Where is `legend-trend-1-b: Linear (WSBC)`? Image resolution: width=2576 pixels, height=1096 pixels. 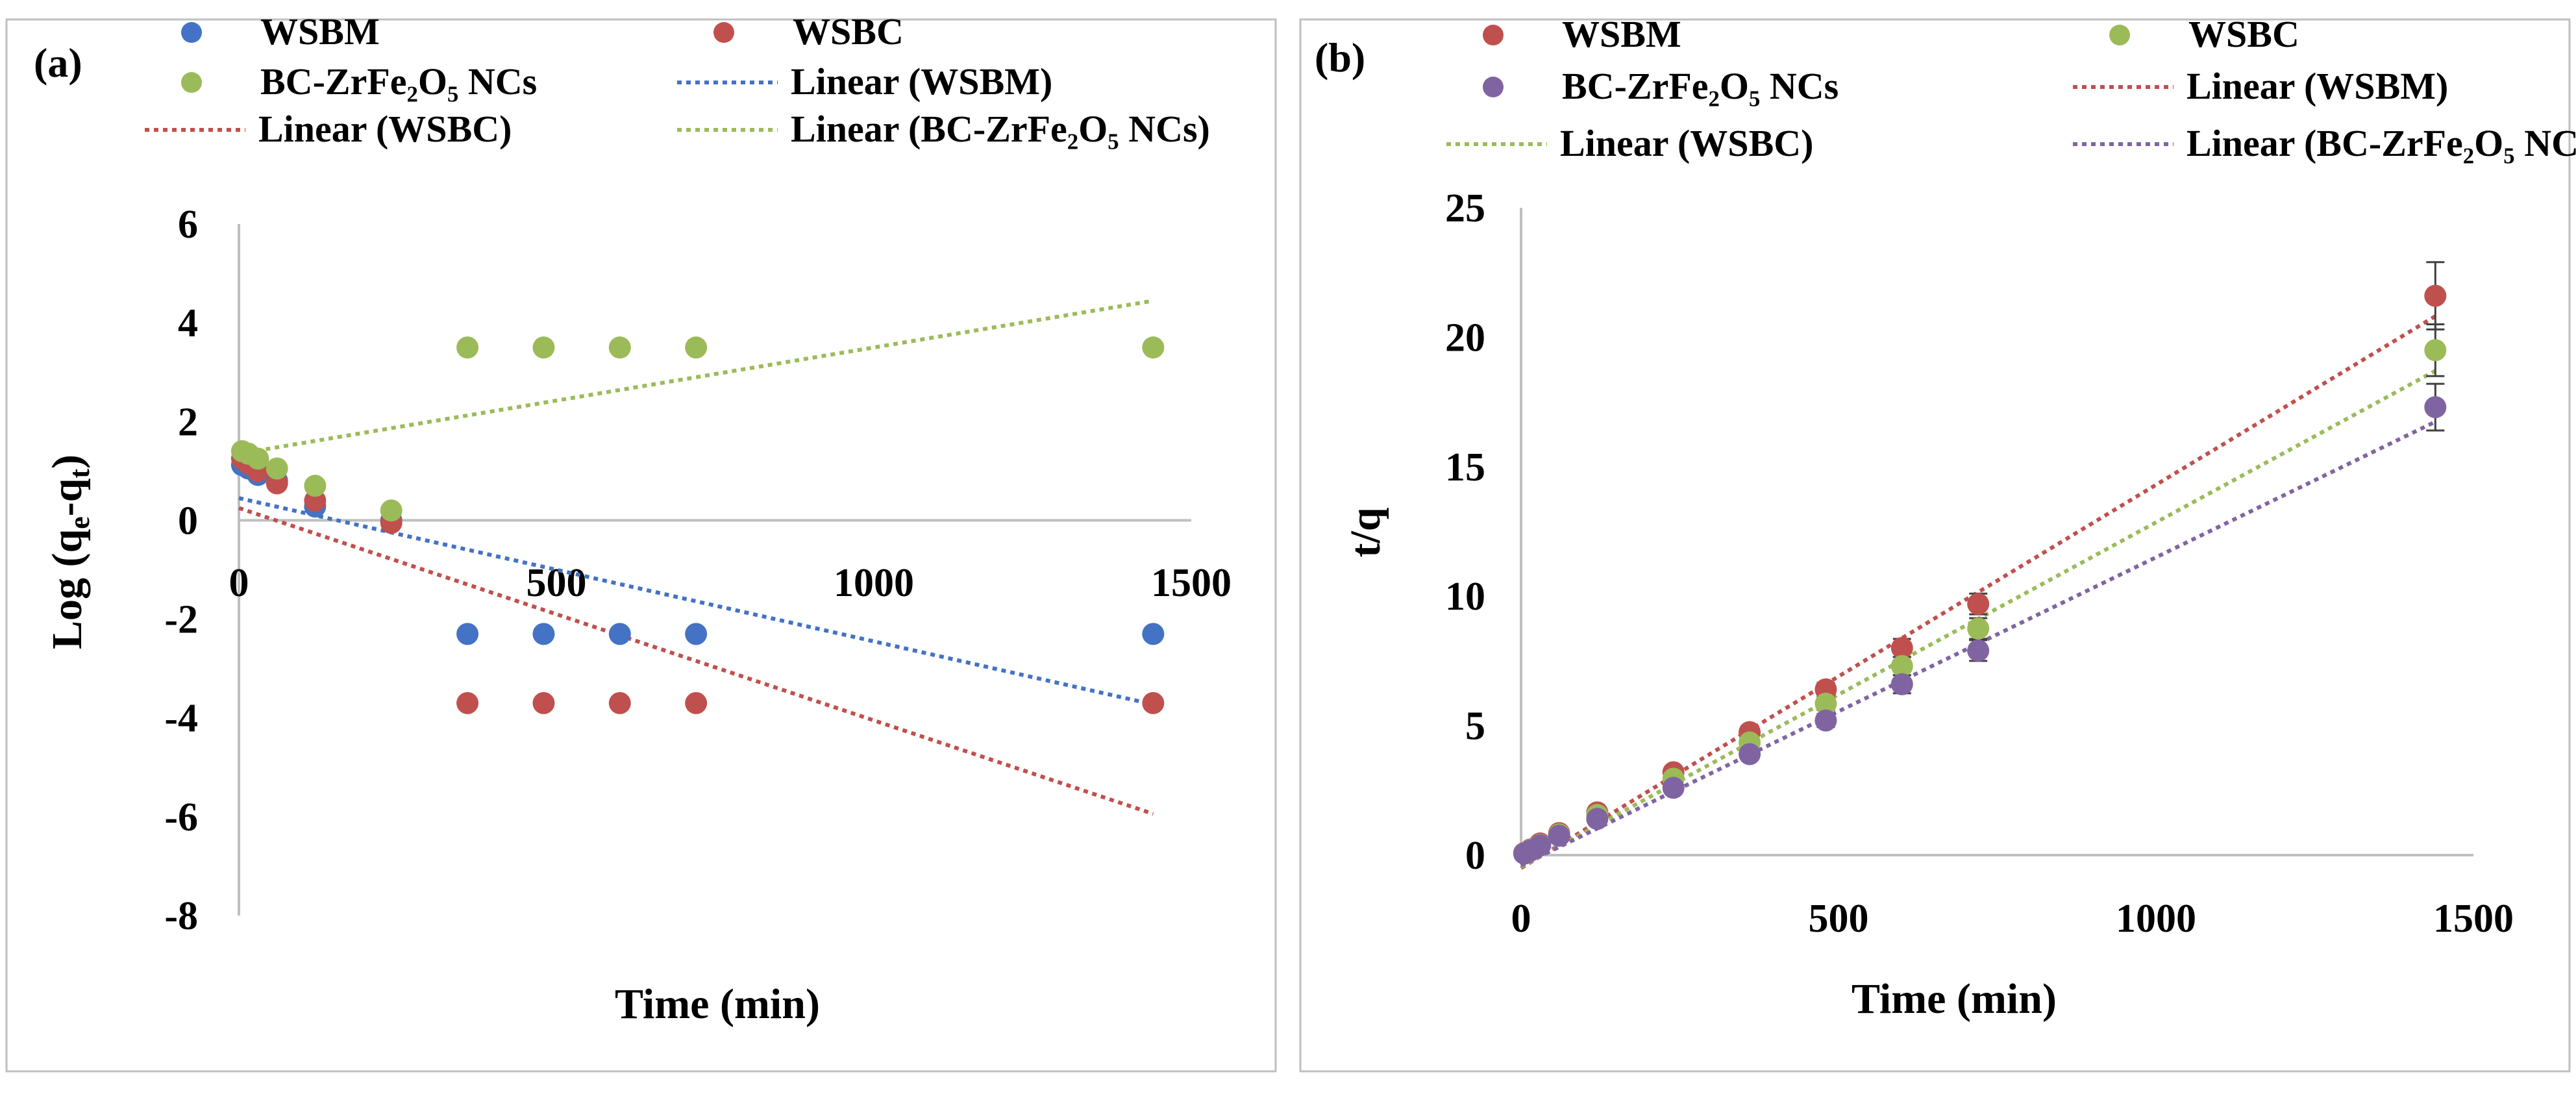
legend-trend-1-b: Linear (WSBC) is located at coordinates (1629, 143).